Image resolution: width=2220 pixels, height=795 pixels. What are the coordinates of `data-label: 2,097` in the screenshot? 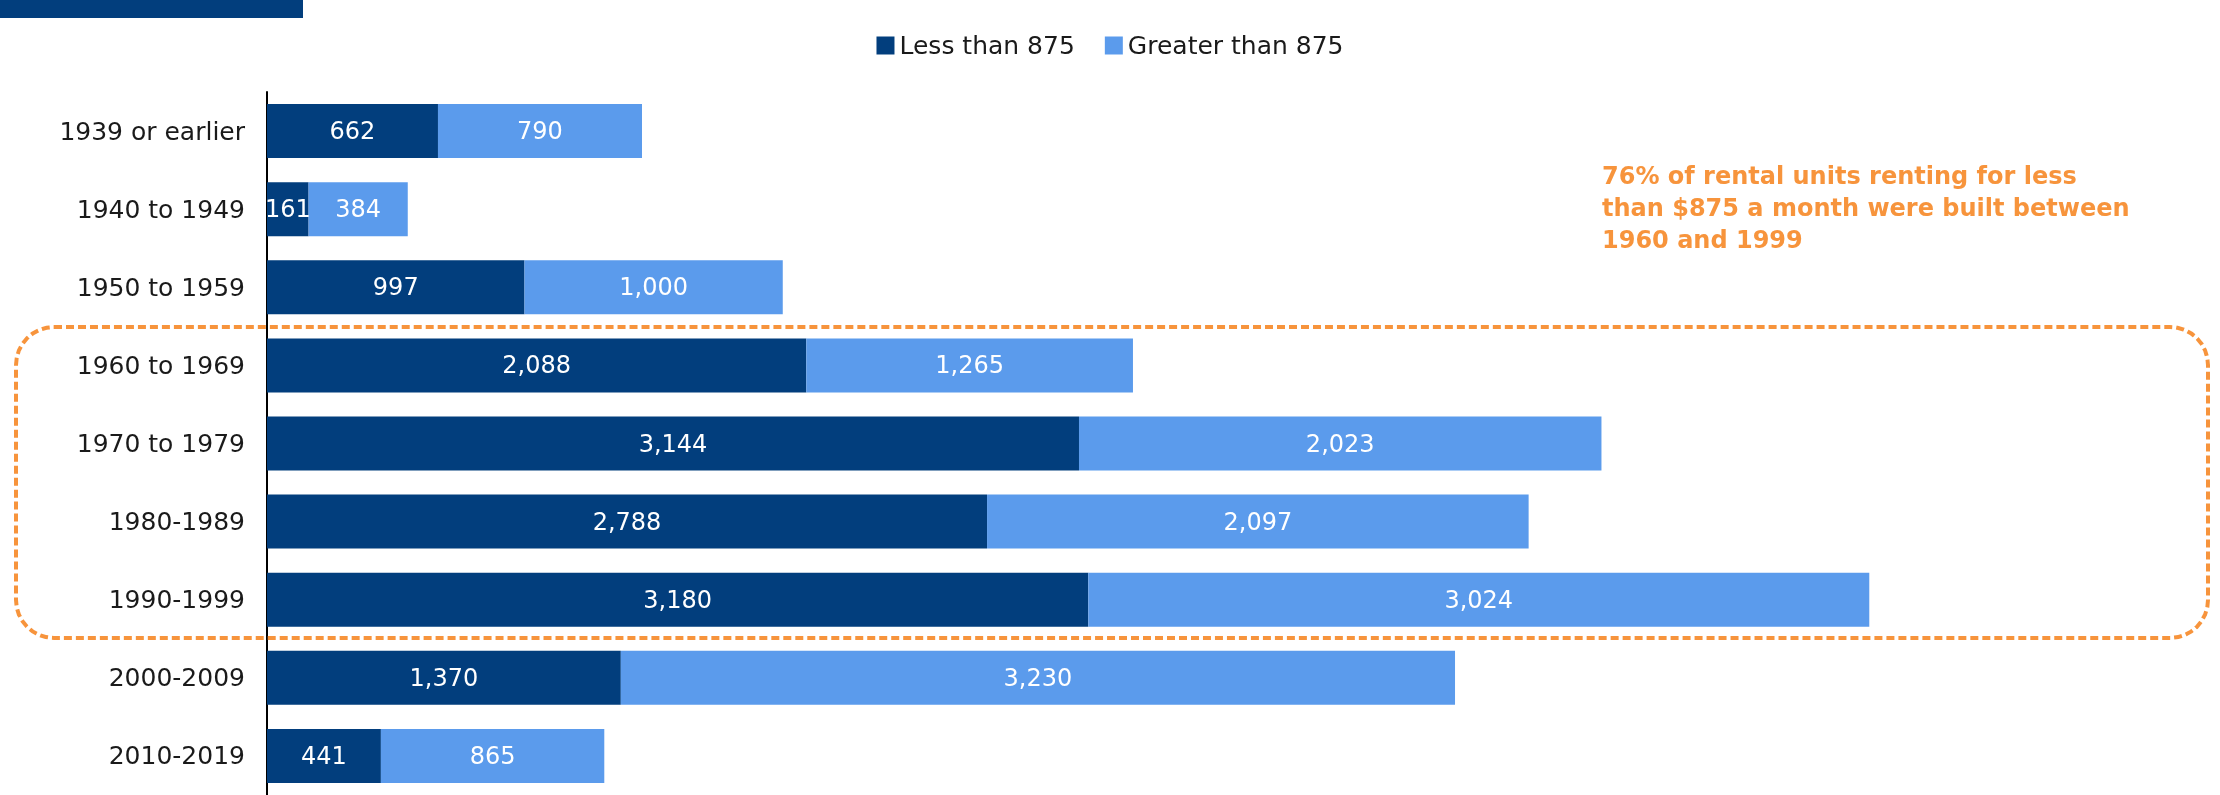 It's located at (1258, 521).